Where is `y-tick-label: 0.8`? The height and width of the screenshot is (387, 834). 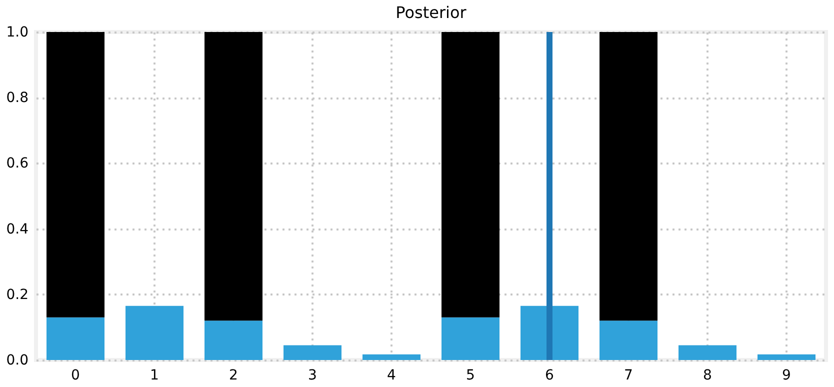
y-tick-label: 0.8 is located at coordinates (17, 98).